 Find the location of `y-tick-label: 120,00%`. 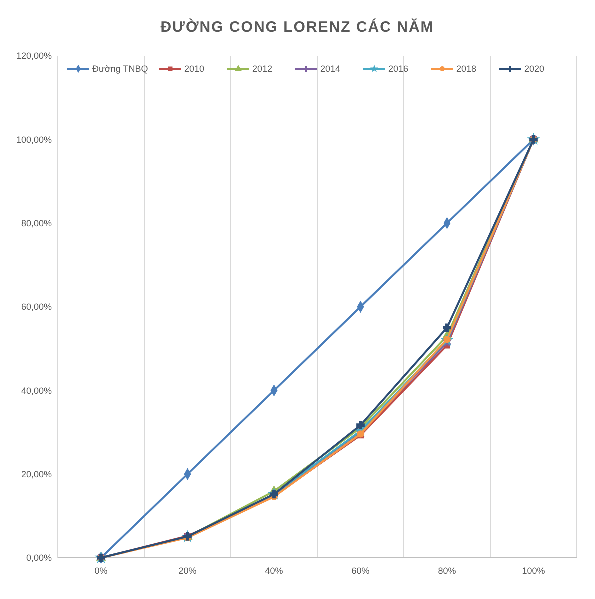

y-tick-label: 120,00% is located at coordinates (34, 56).